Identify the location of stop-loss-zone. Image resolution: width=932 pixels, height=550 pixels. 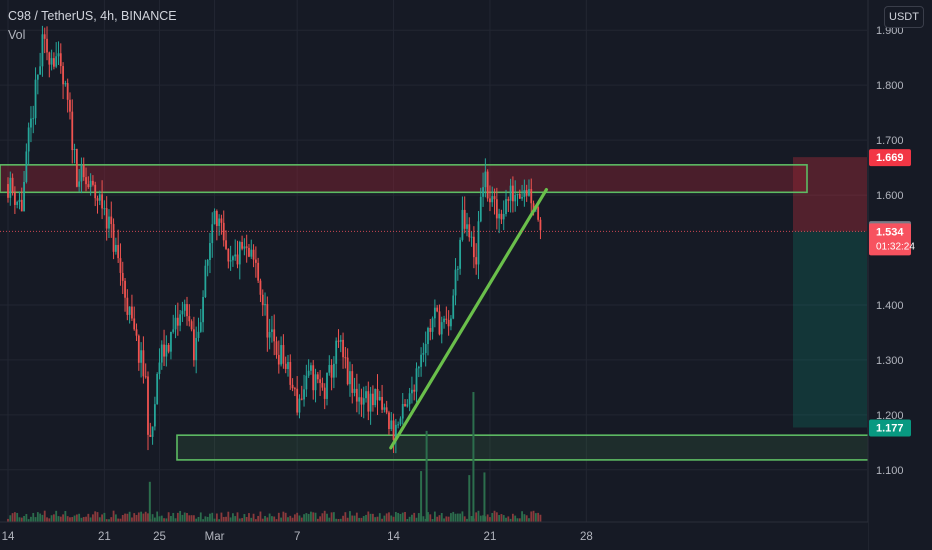
(830, 194).